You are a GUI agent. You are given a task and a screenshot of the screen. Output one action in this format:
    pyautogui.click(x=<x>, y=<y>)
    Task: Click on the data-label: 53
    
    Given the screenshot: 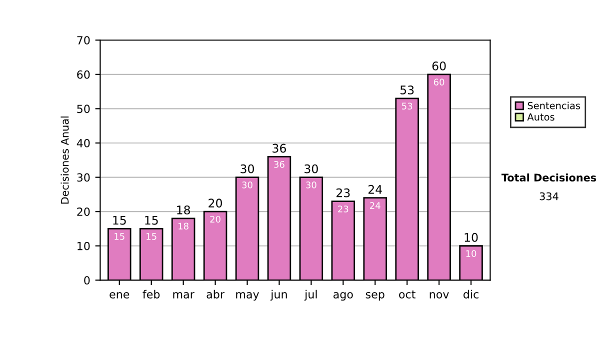 What is the action you would take?
    pyautogui.click(x=407, y=106)
    